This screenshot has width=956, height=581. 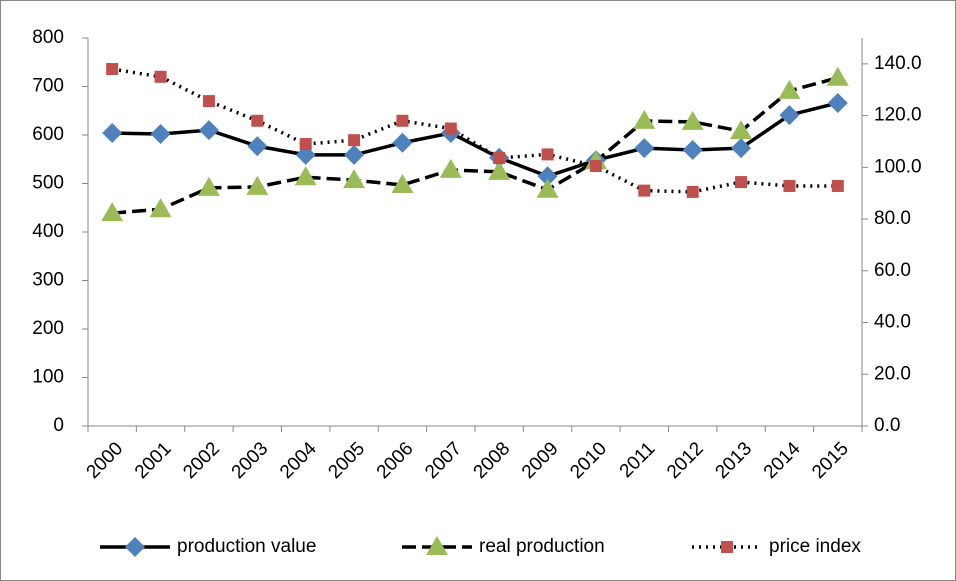 I want to click on y2-tick-label: 100.0, so click(x=898, y=166).